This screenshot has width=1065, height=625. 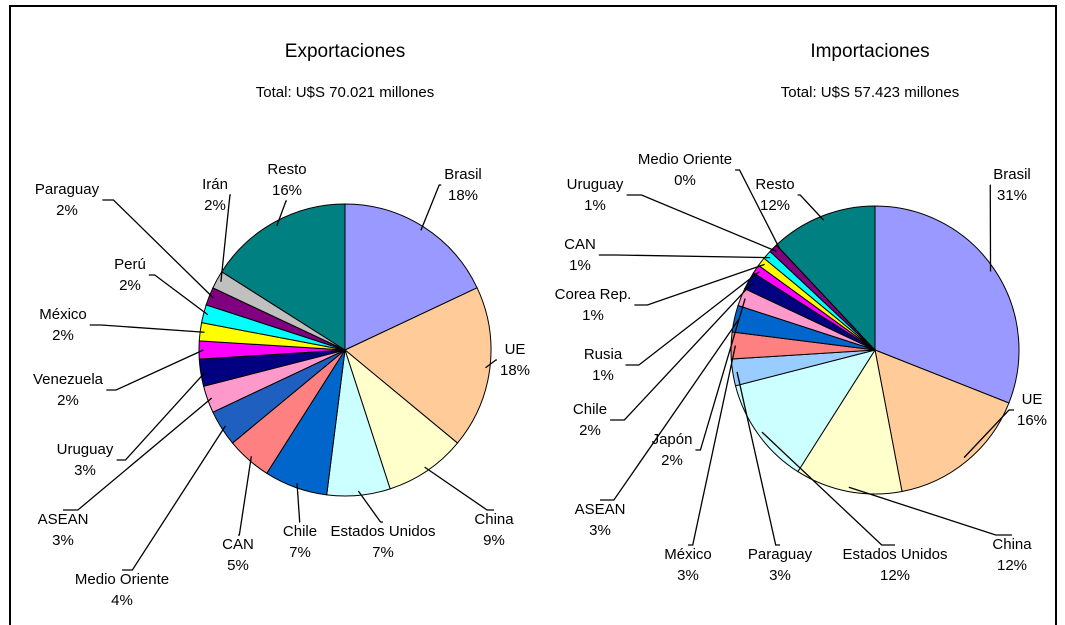 What do you see at coordinates (603, 354) in the screenshot?
I see `slice-label: Rusia` at bounding box center [603, 354].